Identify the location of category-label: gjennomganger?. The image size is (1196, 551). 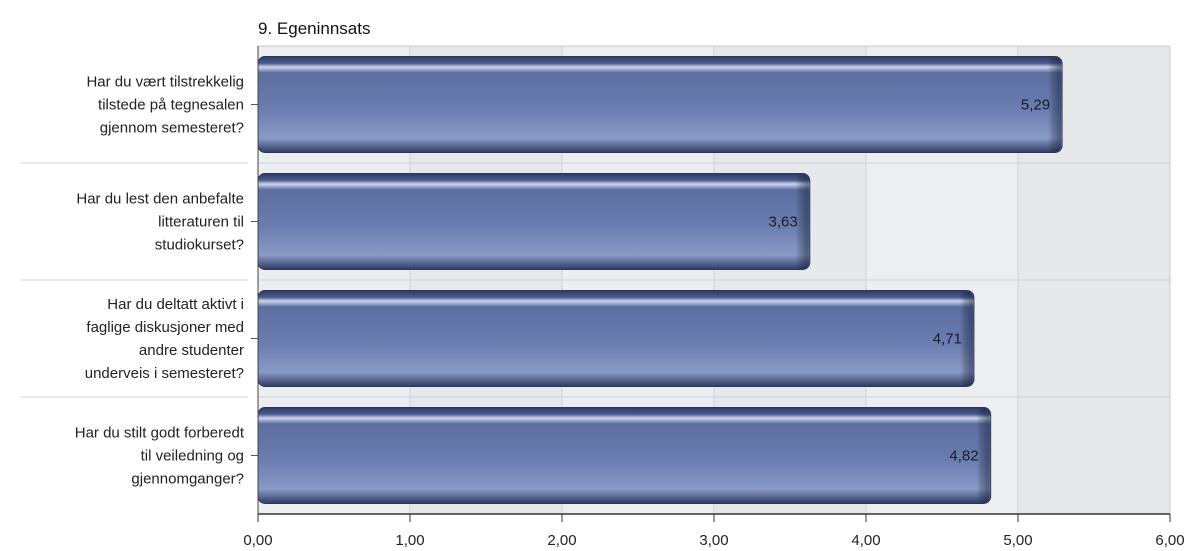
(187, 479).